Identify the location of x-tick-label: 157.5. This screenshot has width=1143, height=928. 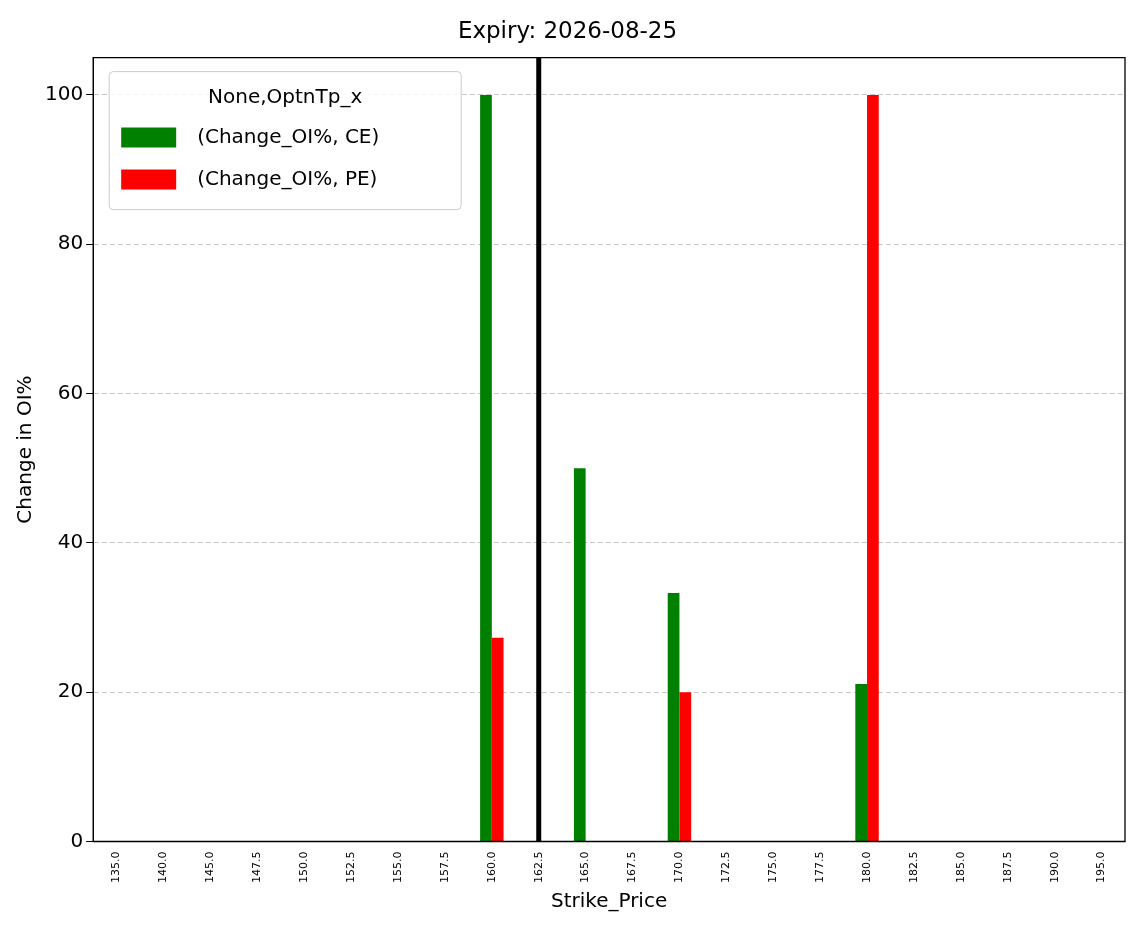
(444, 867).